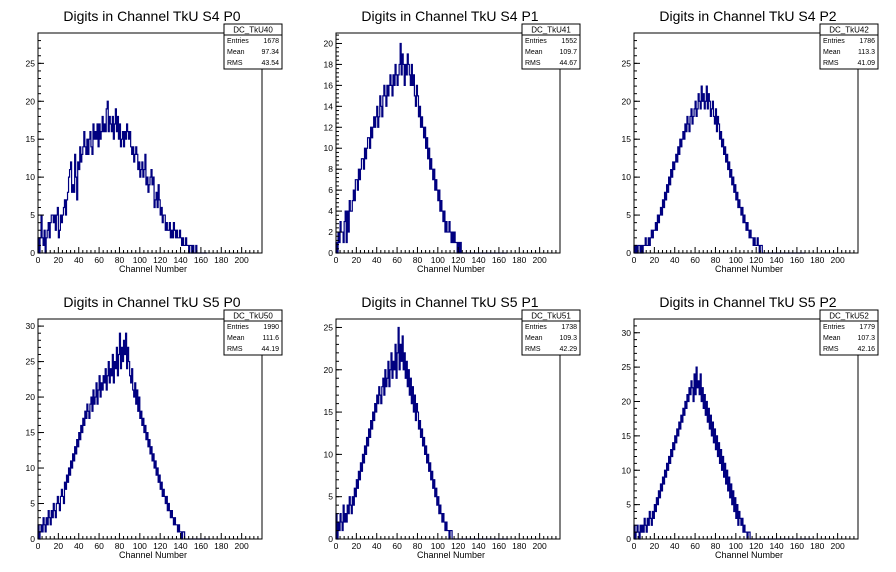  I want to click on stats-value-mean: 109.3, so click(568, 338).